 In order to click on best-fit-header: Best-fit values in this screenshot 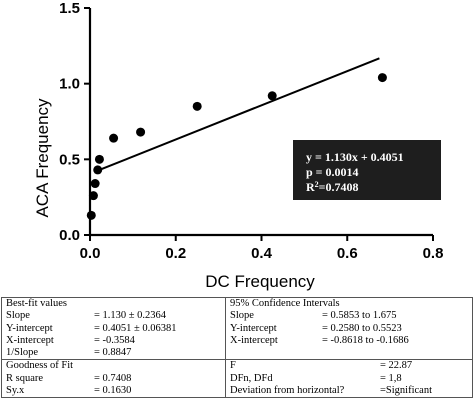, I will do `click(36, 303)`.